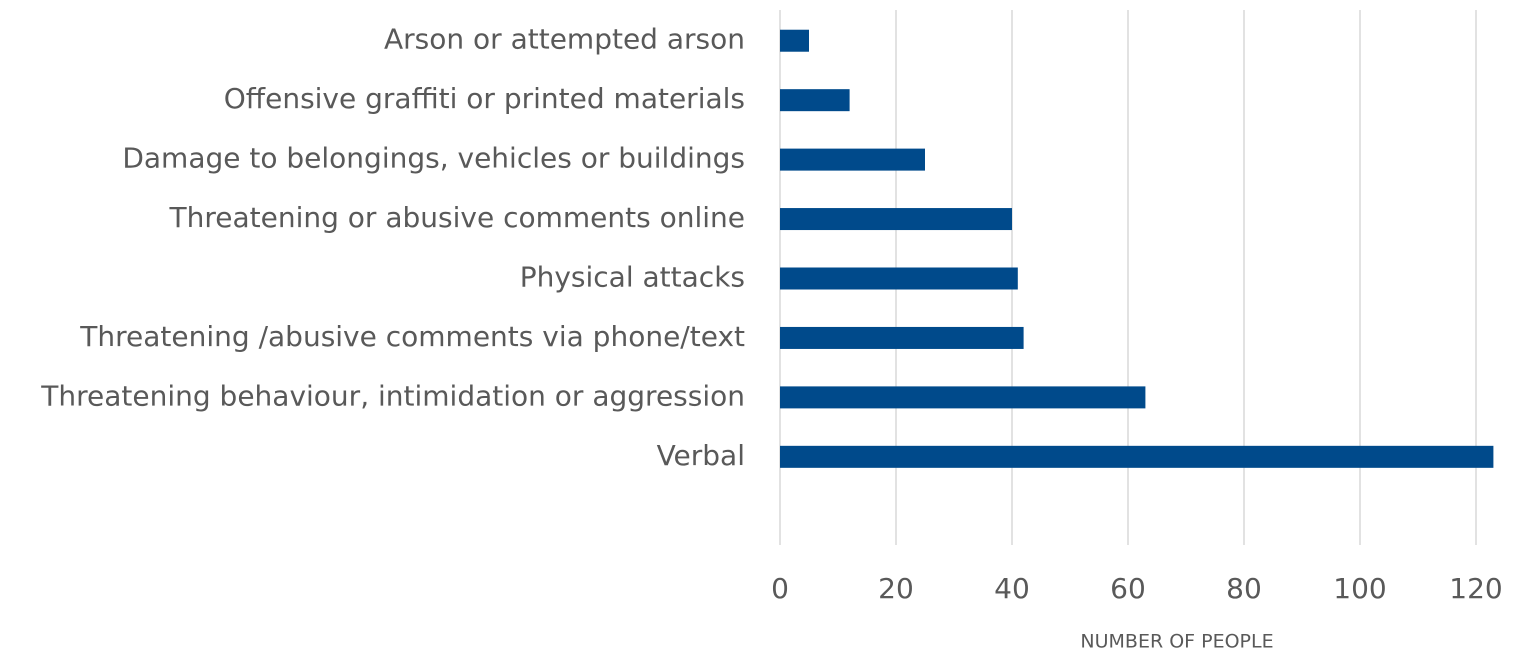 Image resolution: width=1522 pixels, height=655 pixels. I want to click on x-tick-label: 0, so click(780, 588).